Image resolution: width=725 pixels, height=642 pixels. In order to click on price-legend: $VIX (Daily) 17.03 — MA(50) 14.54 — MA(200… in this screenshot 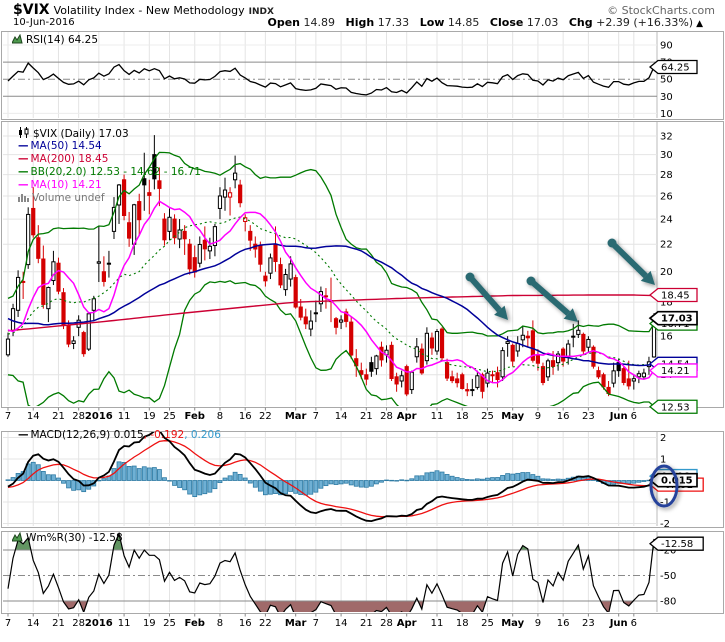, I will do `click(109, 166)`.